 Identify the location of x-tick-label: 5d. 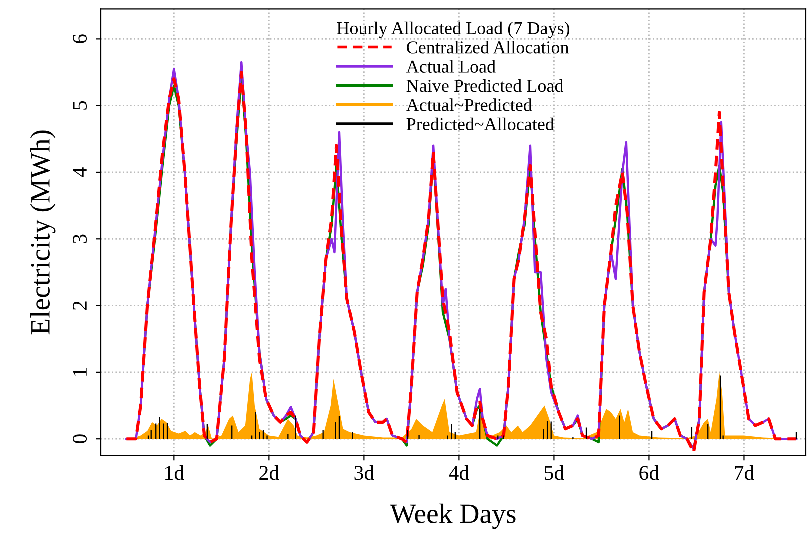
(554, 472).